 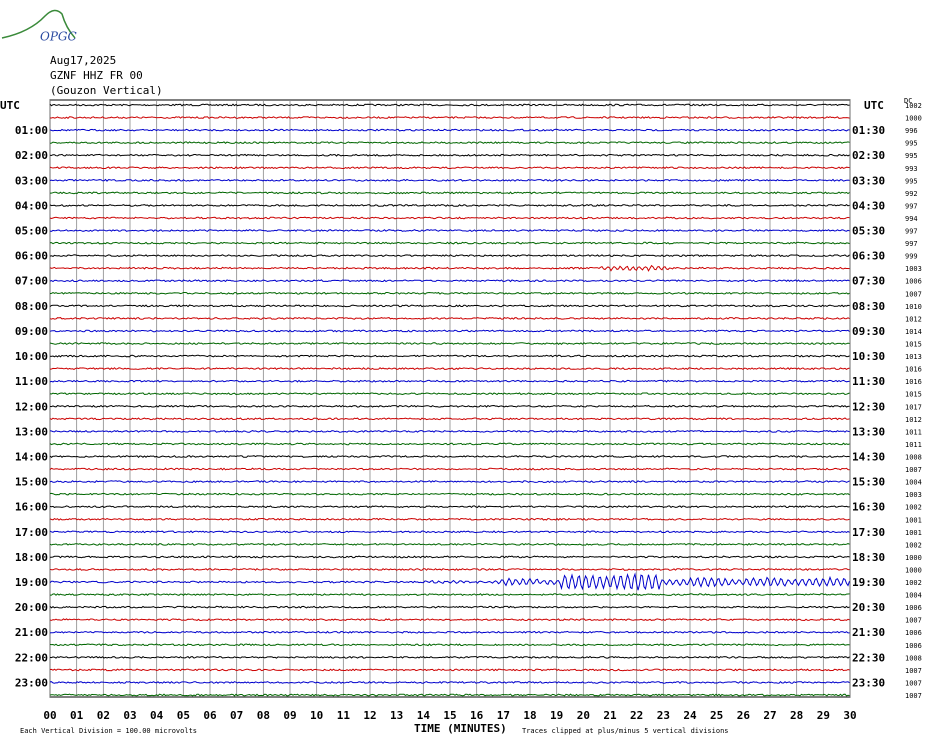 I want to click on x-tick-label: 00, so click(x=49, y=715).